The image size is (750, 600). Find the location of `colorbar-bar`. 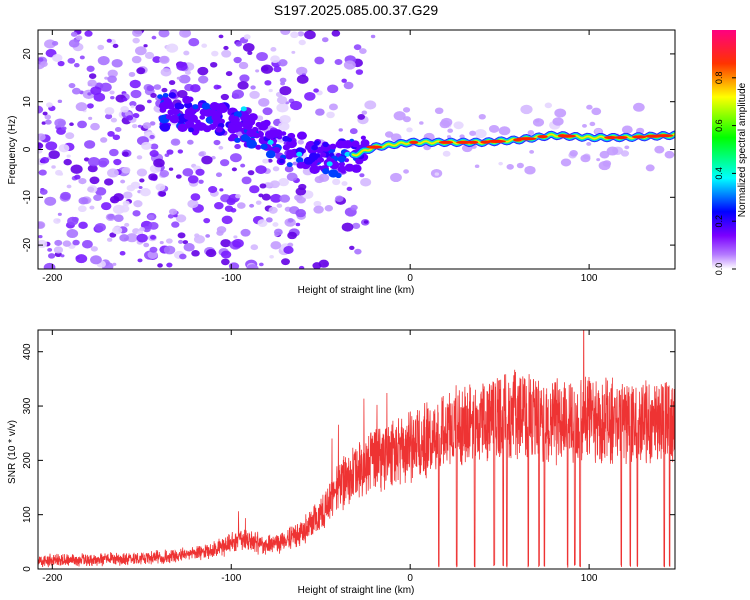

colorbar-bar is located at coordinates (724, 149).